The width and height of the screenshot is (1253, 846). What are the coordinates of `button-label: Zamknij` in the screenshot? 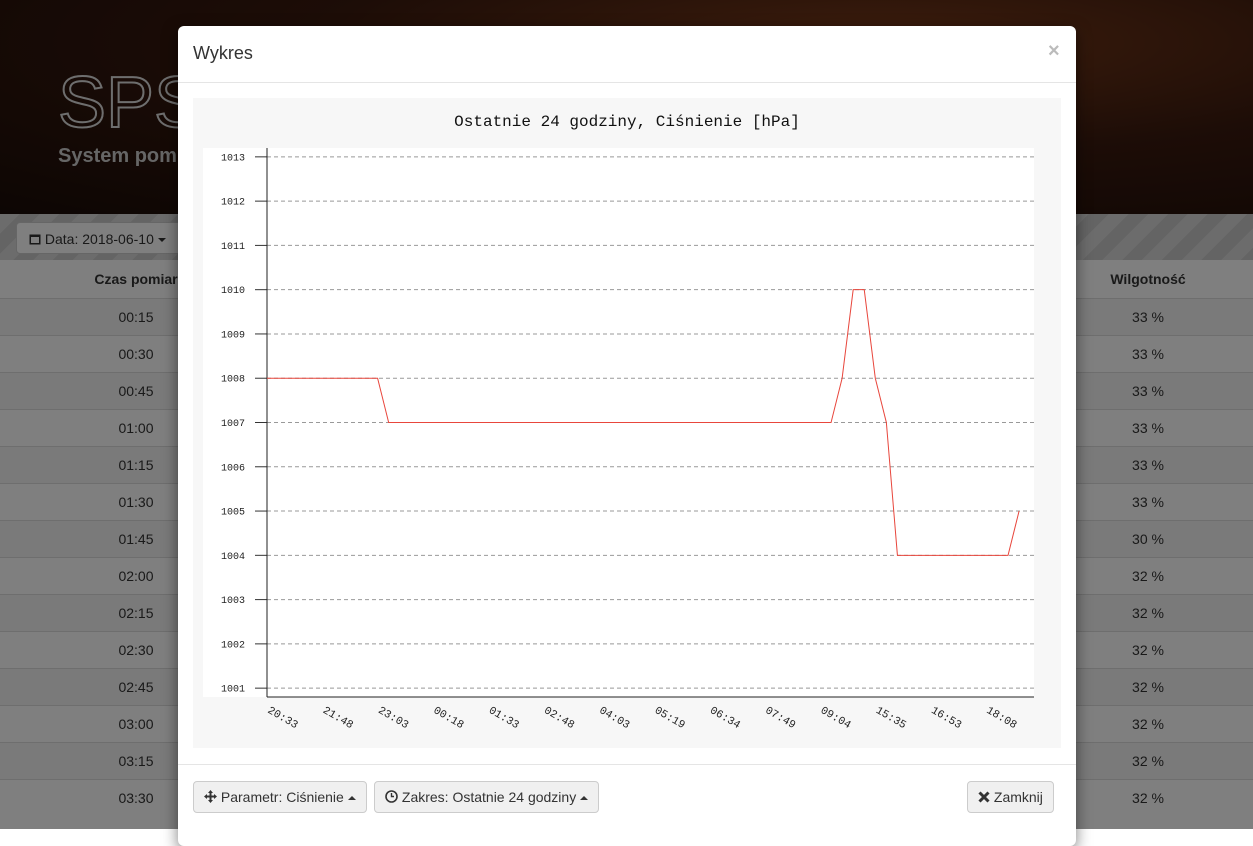 It's located at (1018, 797).